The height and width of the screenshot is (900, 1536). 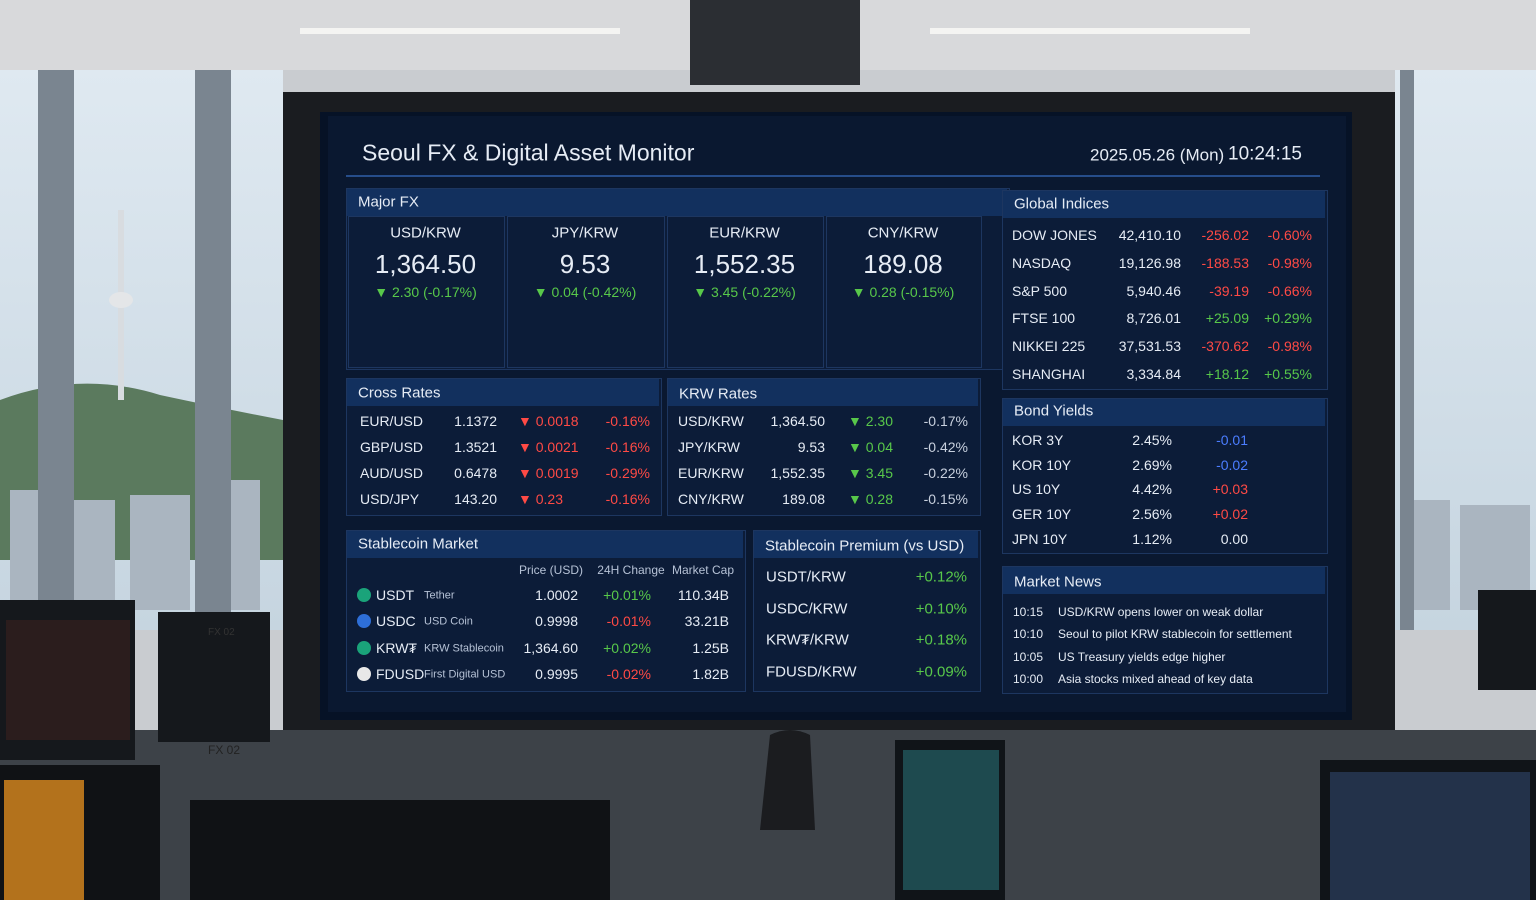 I want to click on change-pct: -0.16%, so click(x=627, y=421).